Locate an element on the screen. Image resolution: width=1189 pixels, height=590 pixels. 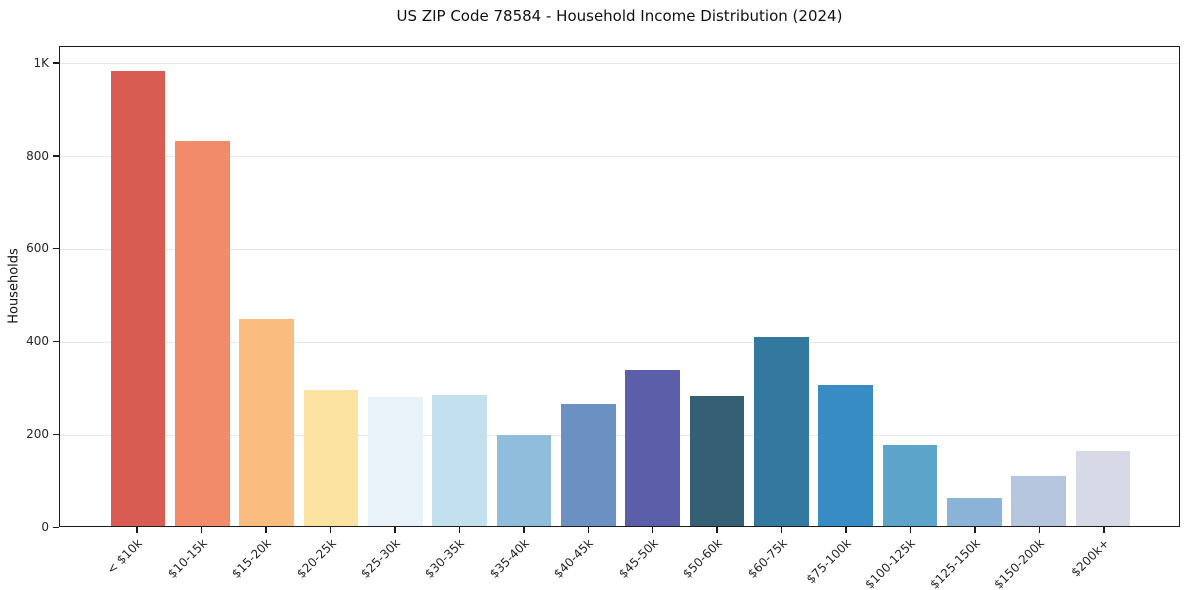
bar-$25-30k is located at coordinates (395, 461).